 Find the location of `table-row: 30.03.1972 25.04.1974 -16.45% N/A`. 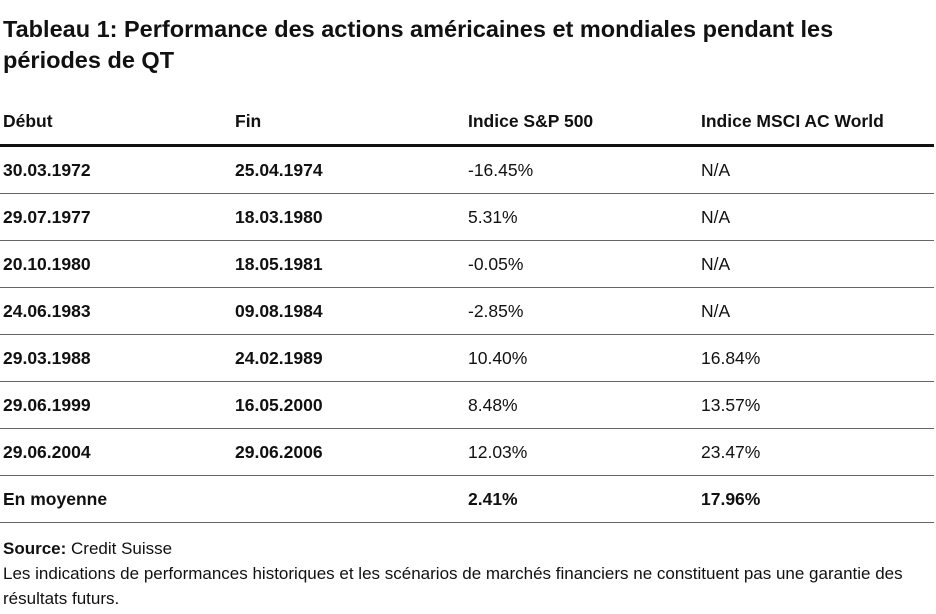

table-row: 30.03.1972 25.04.1974 -16.45% N/A is located at coordinates (467, 169).